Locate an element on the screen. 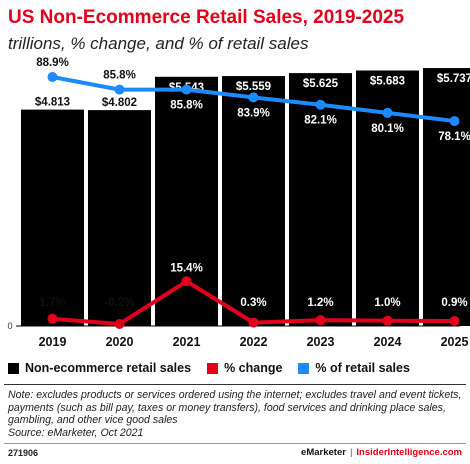 The image size is (470, 464). sales-label-2020: $4.802 is located at coordinates (119, 103).